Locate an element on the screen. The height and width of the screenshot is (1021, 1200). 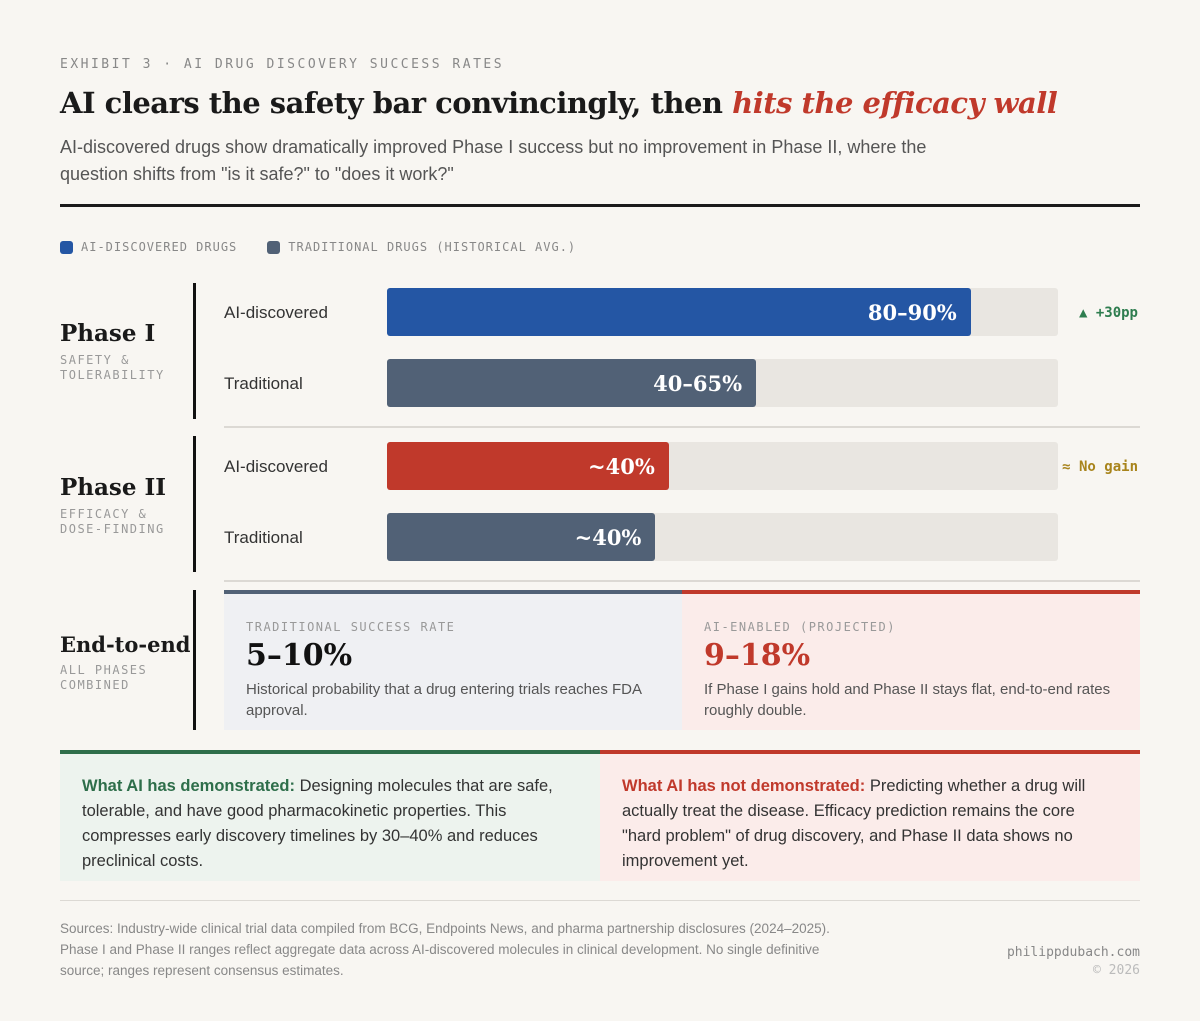
bar-track: 80–90% is located at coordinates (722, 312).